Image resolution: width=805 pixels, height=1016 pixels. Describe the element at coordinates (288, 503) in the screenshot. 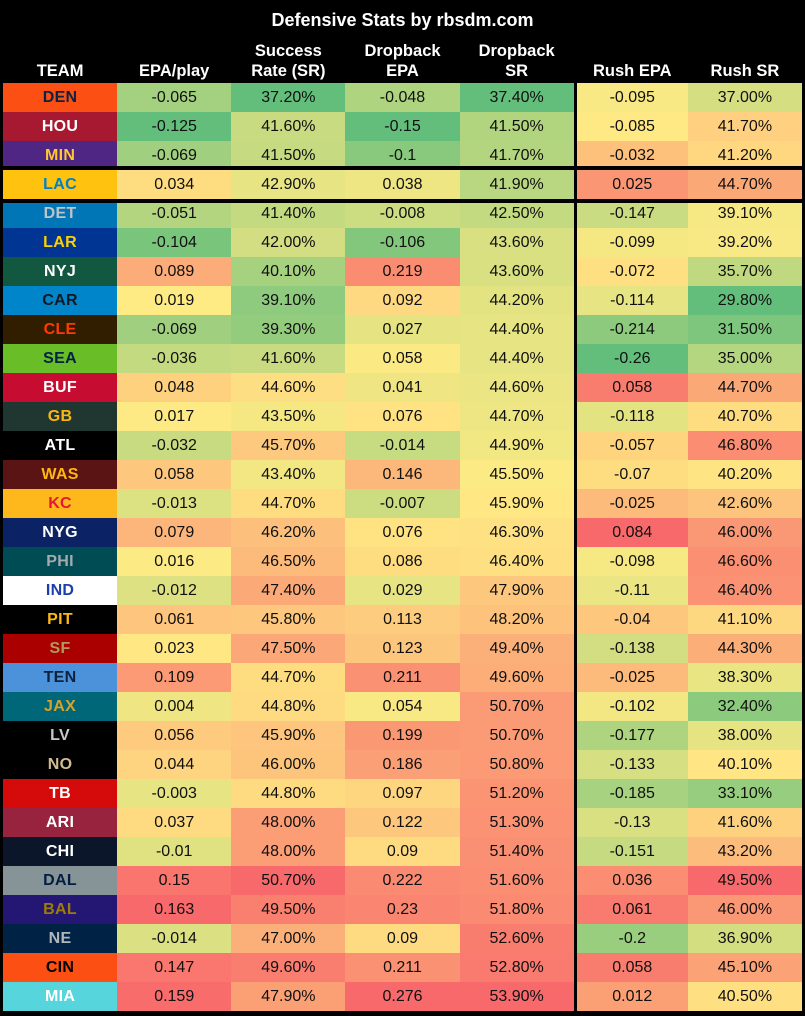

I see `stat-cell-kc-col2: 44.70%` at that location.